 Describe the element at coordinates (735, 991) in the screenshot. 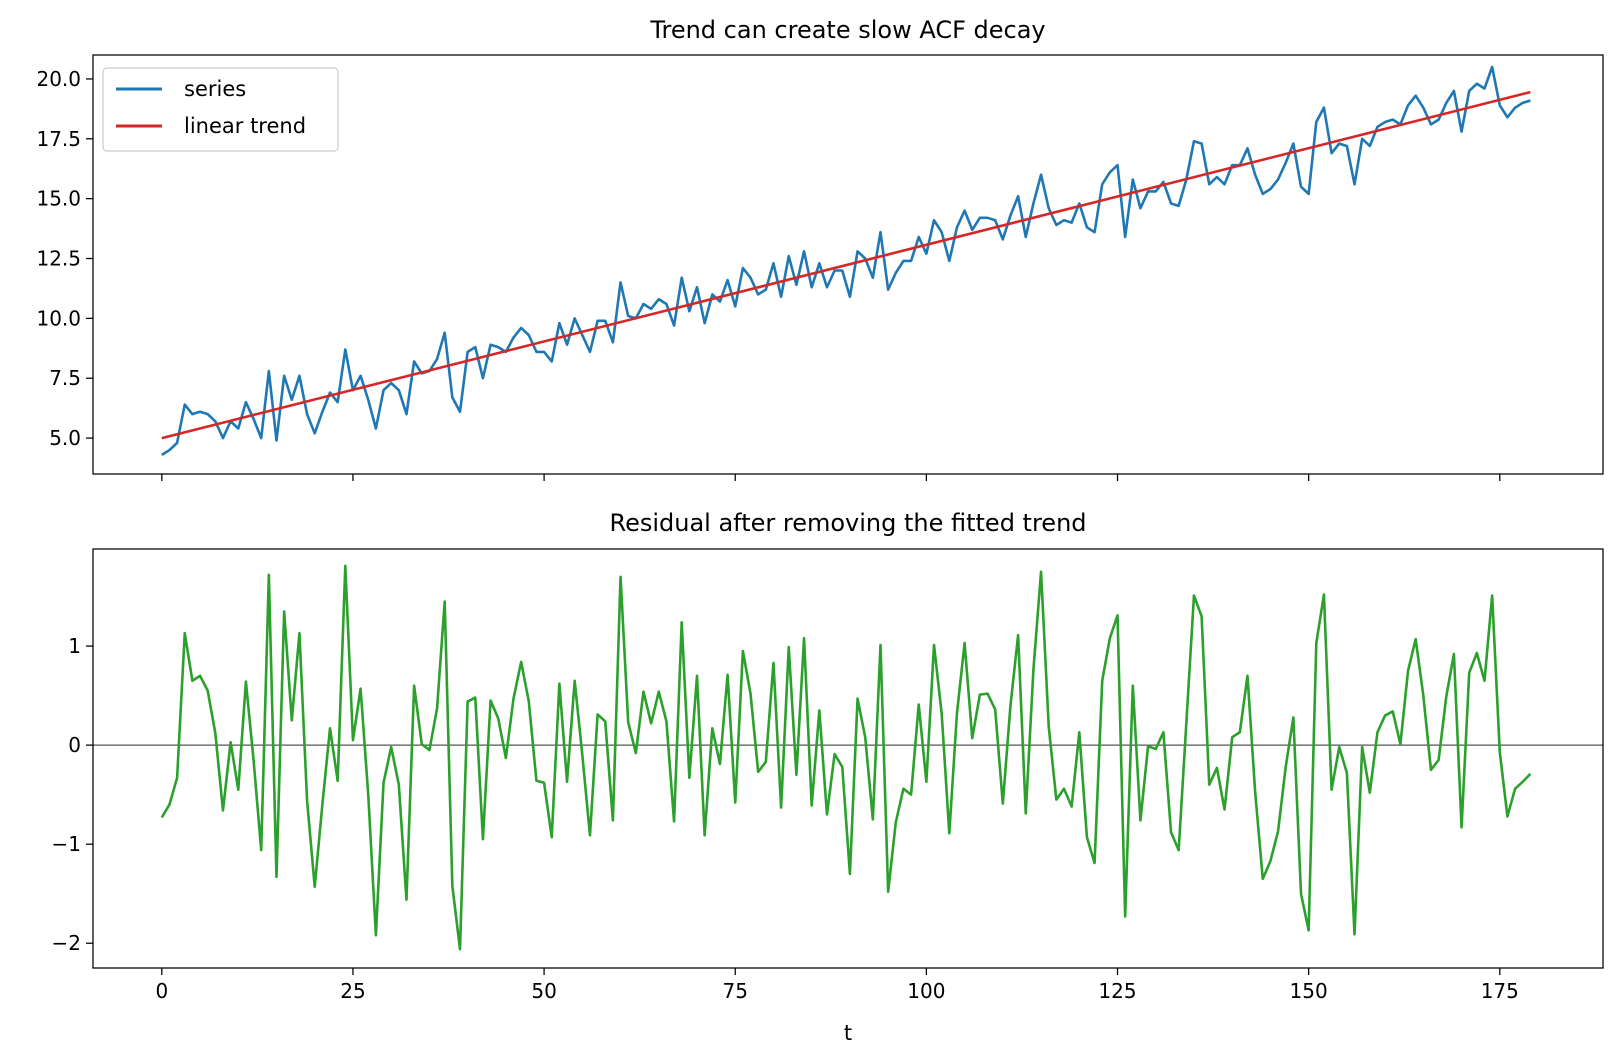

I see `bottom-xtick-label-75: 75` at that location.